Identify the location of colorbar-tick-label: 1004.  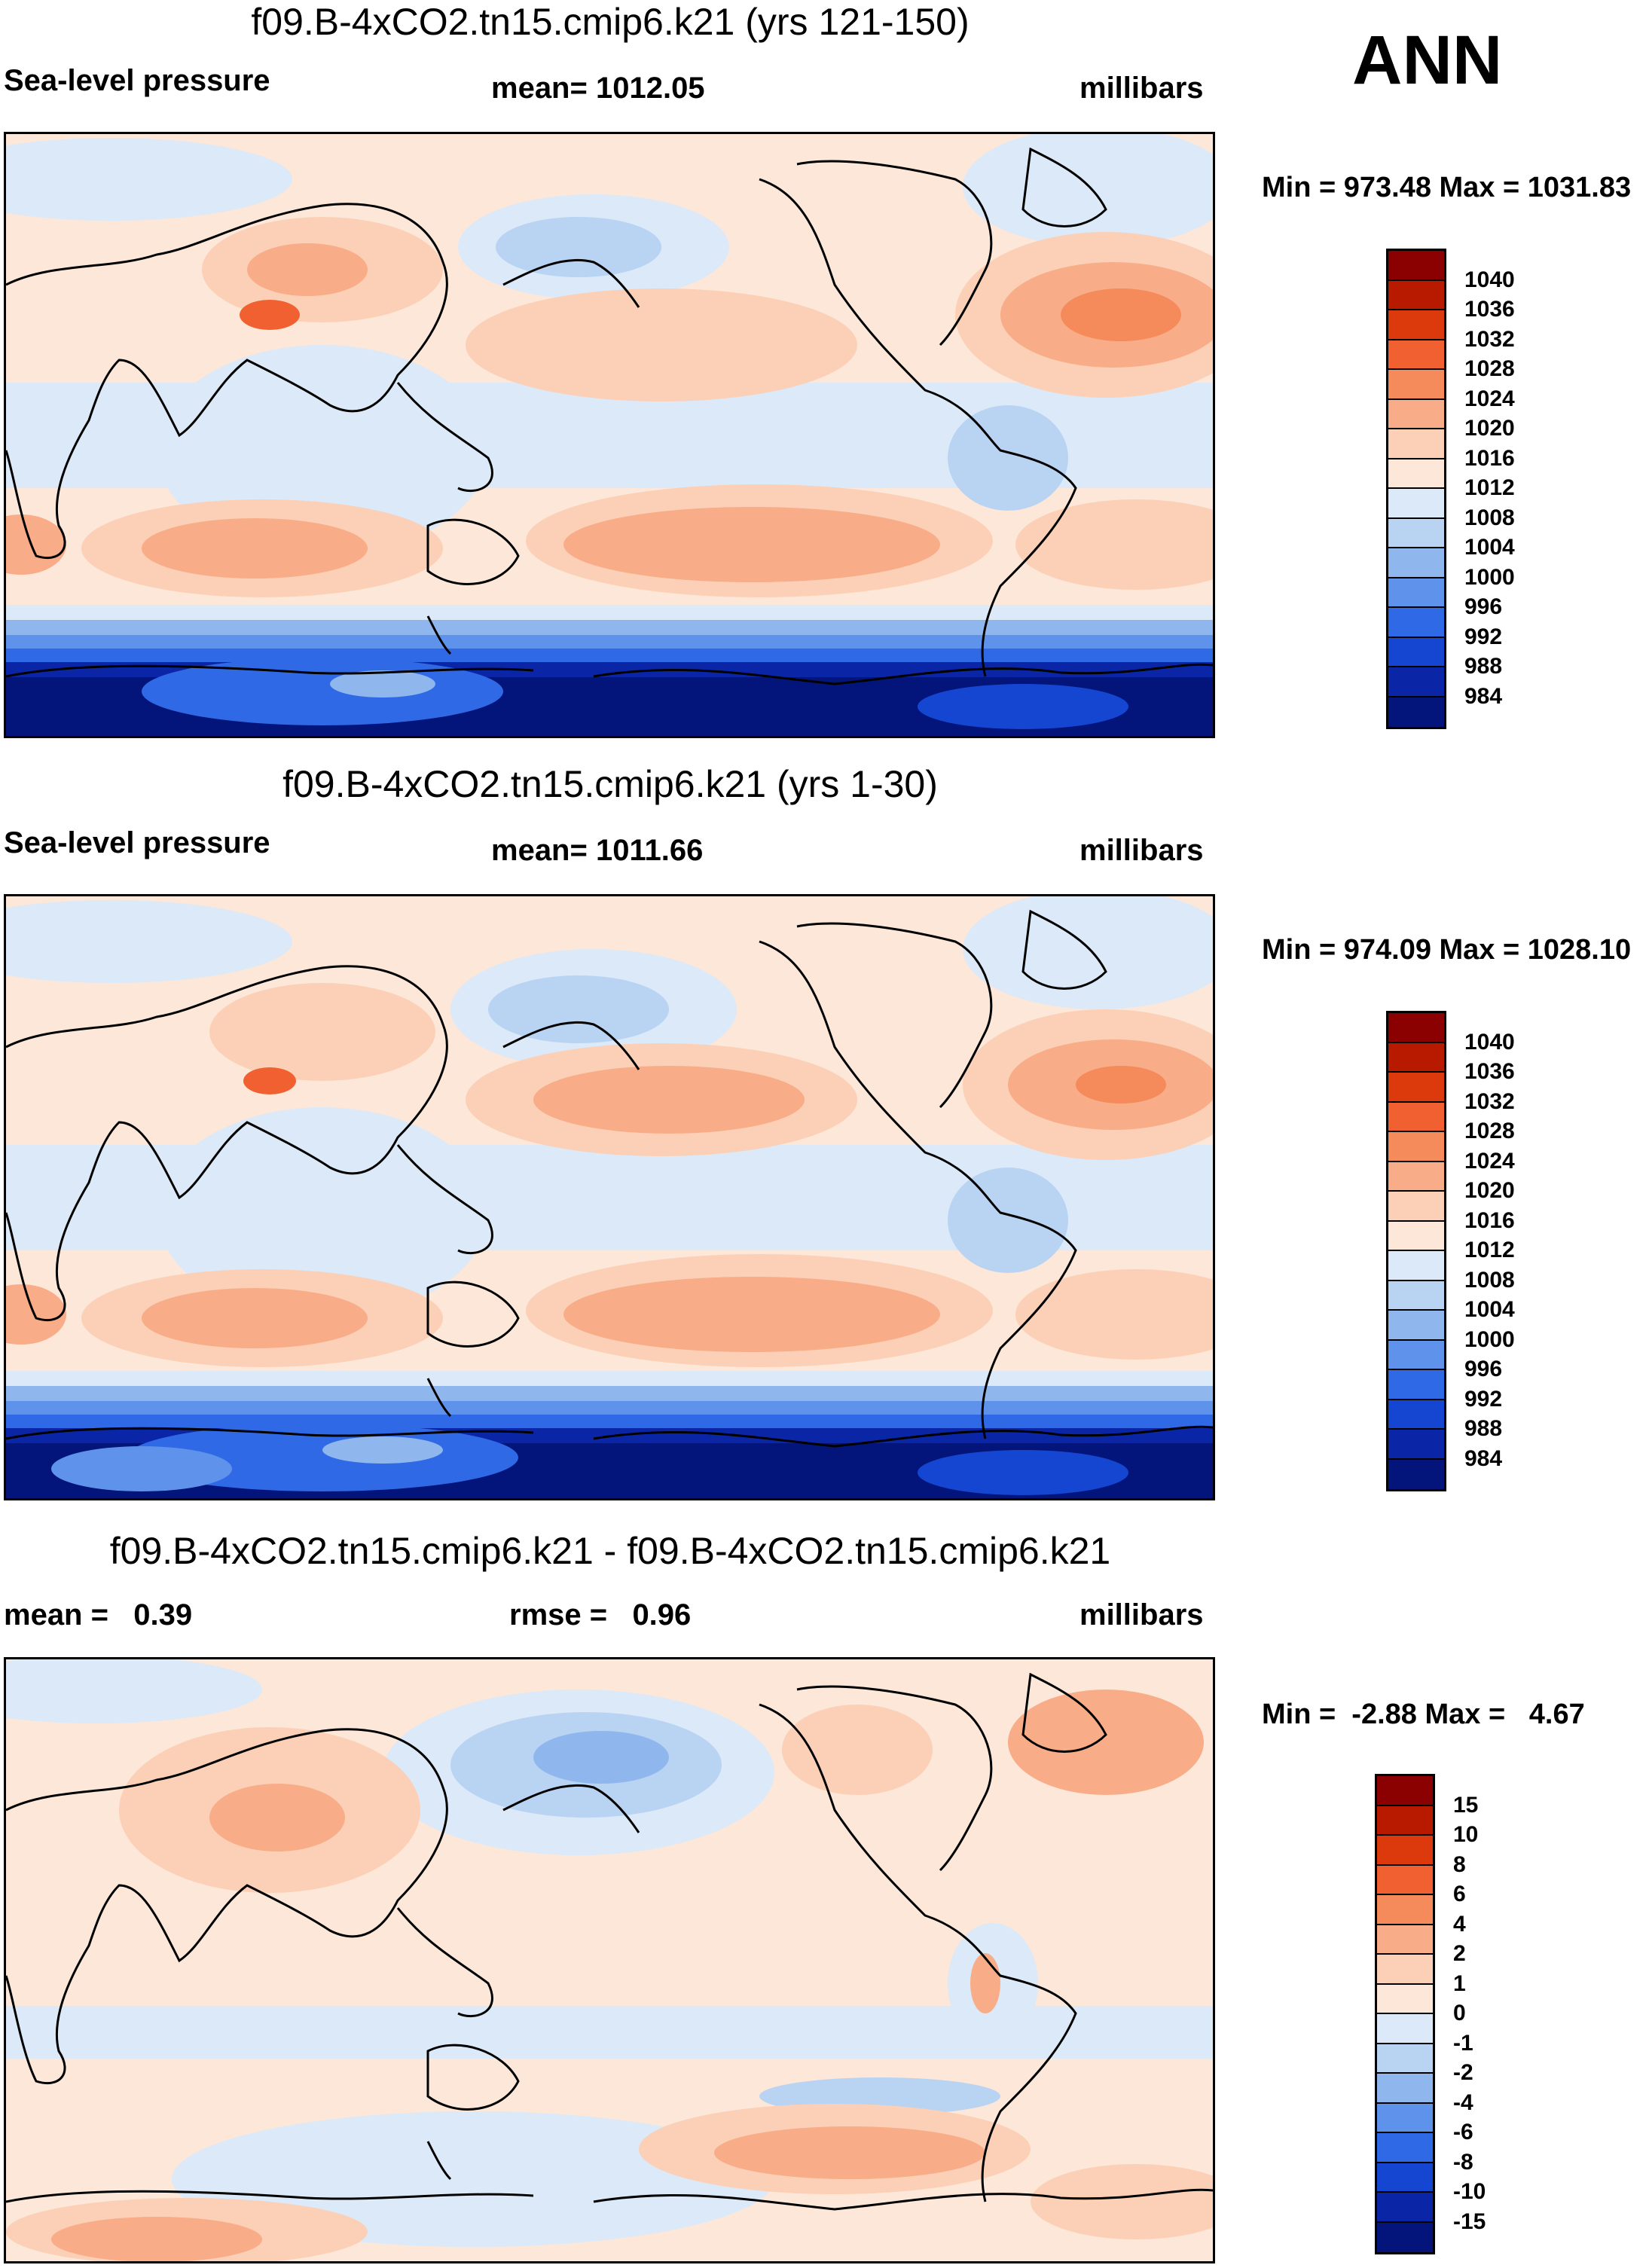
(1489, 1310).